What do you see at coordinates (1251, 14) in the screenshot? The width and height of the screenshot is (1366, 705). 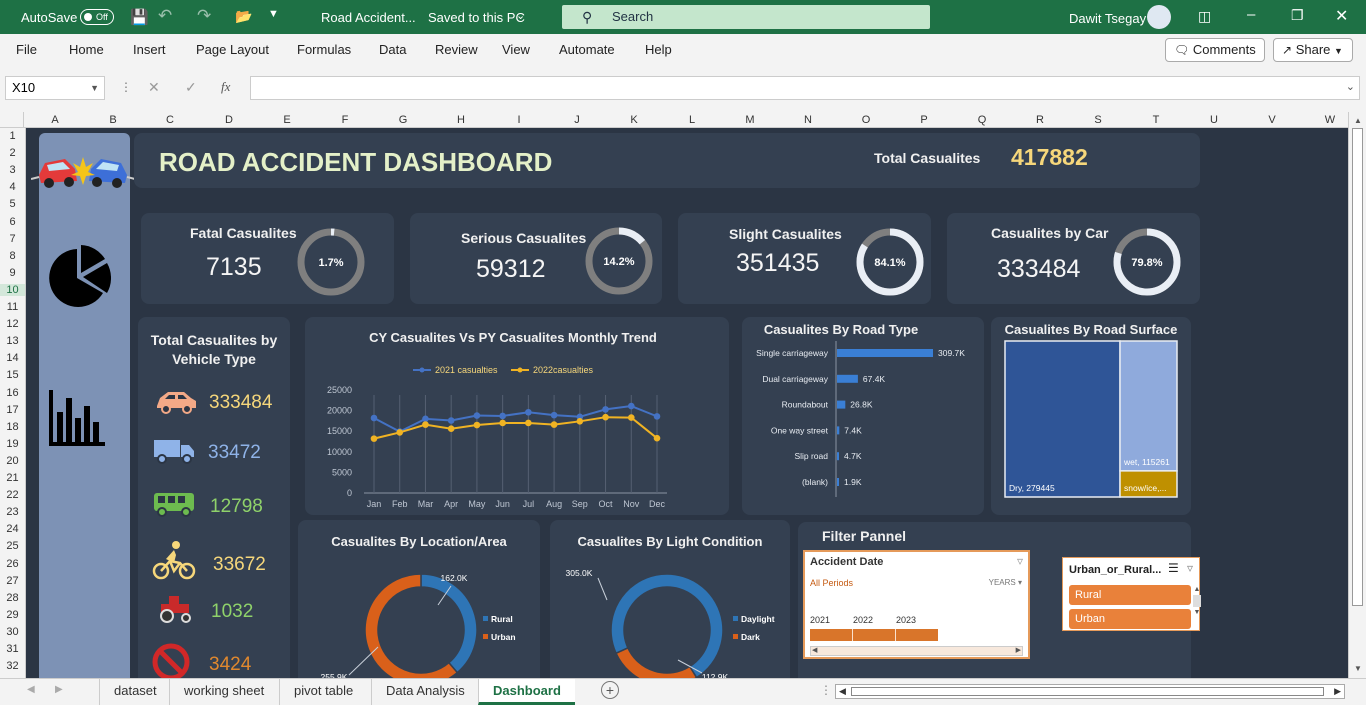 I see `minimize-icon: –` at bounding box center [1251, 14].